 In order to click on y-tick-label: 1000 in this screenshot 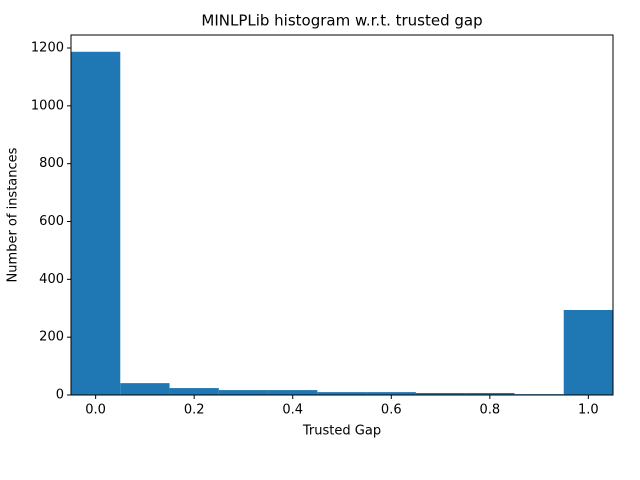, I will do `click(47, 105)`.